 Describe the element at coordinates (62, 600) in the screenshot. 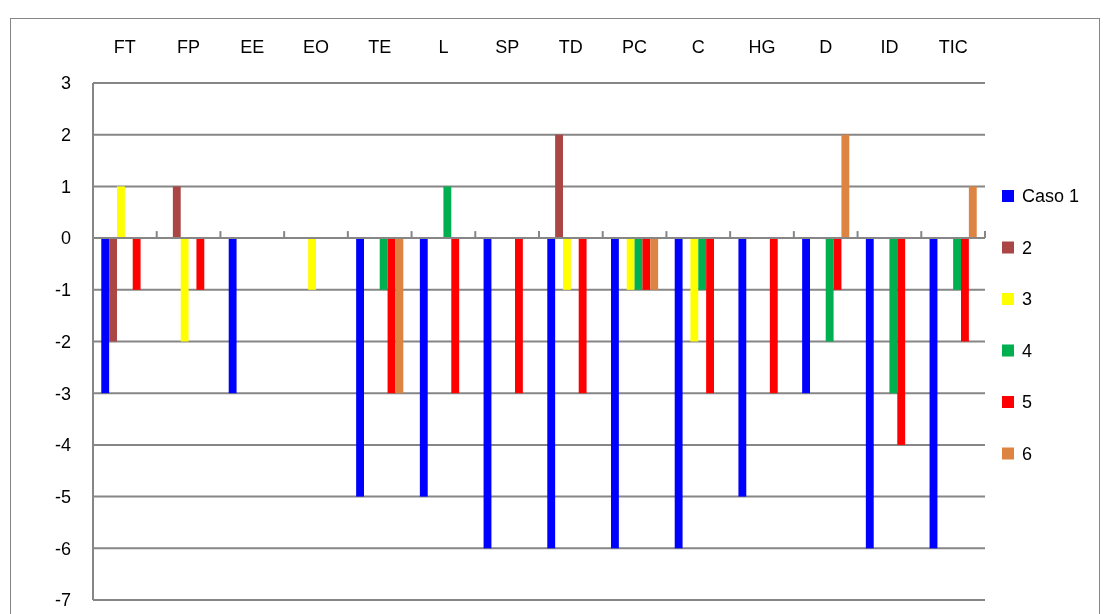

I see `y-tick-label: -7` at that location.